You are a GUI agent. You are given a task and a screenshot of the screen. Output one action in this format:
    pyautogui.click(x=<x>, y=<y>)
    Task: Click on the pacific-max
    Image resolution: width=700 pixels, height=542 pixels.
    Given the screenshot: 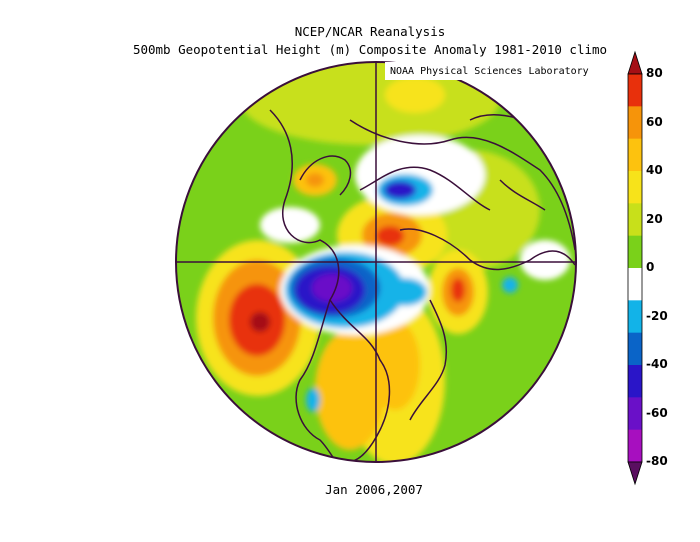 What is the action you would take?
    pyautogui.click(x=260, y=322)
    